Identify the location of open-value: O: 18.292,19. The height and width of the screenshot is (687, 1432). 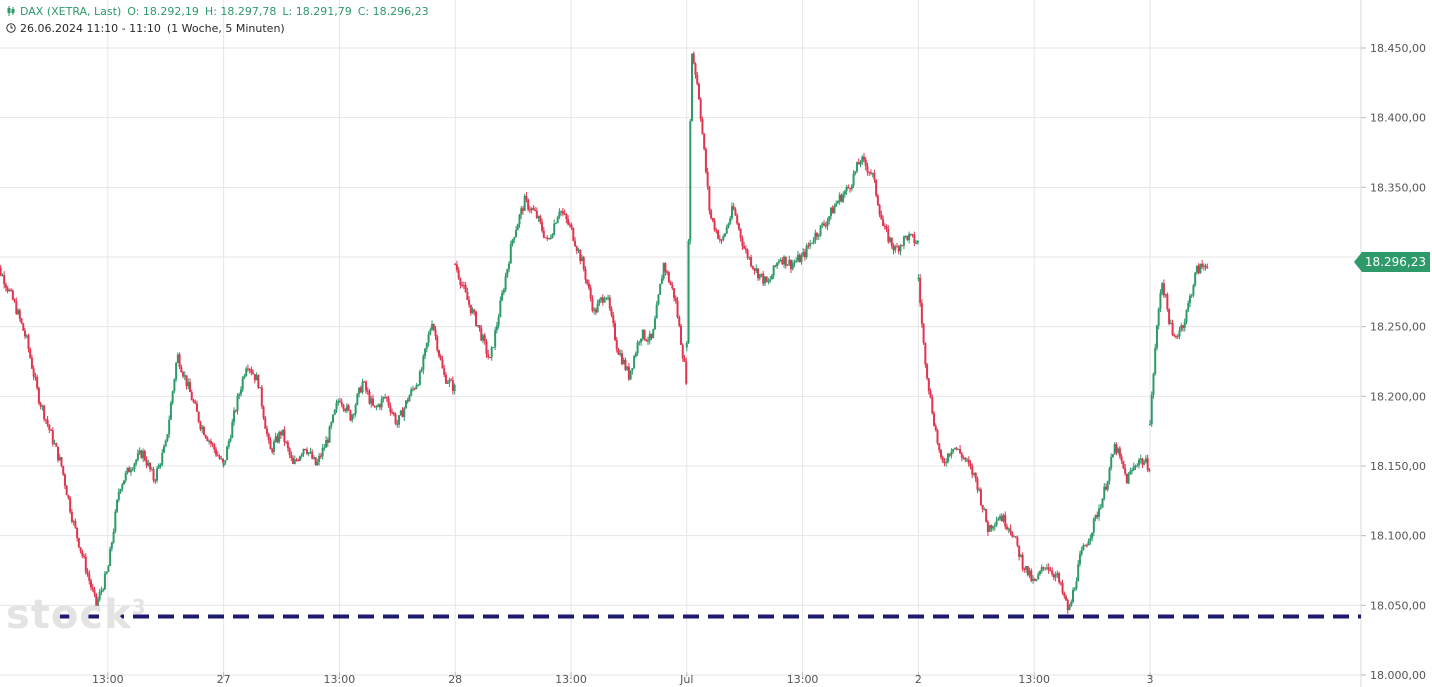
(163, 11).